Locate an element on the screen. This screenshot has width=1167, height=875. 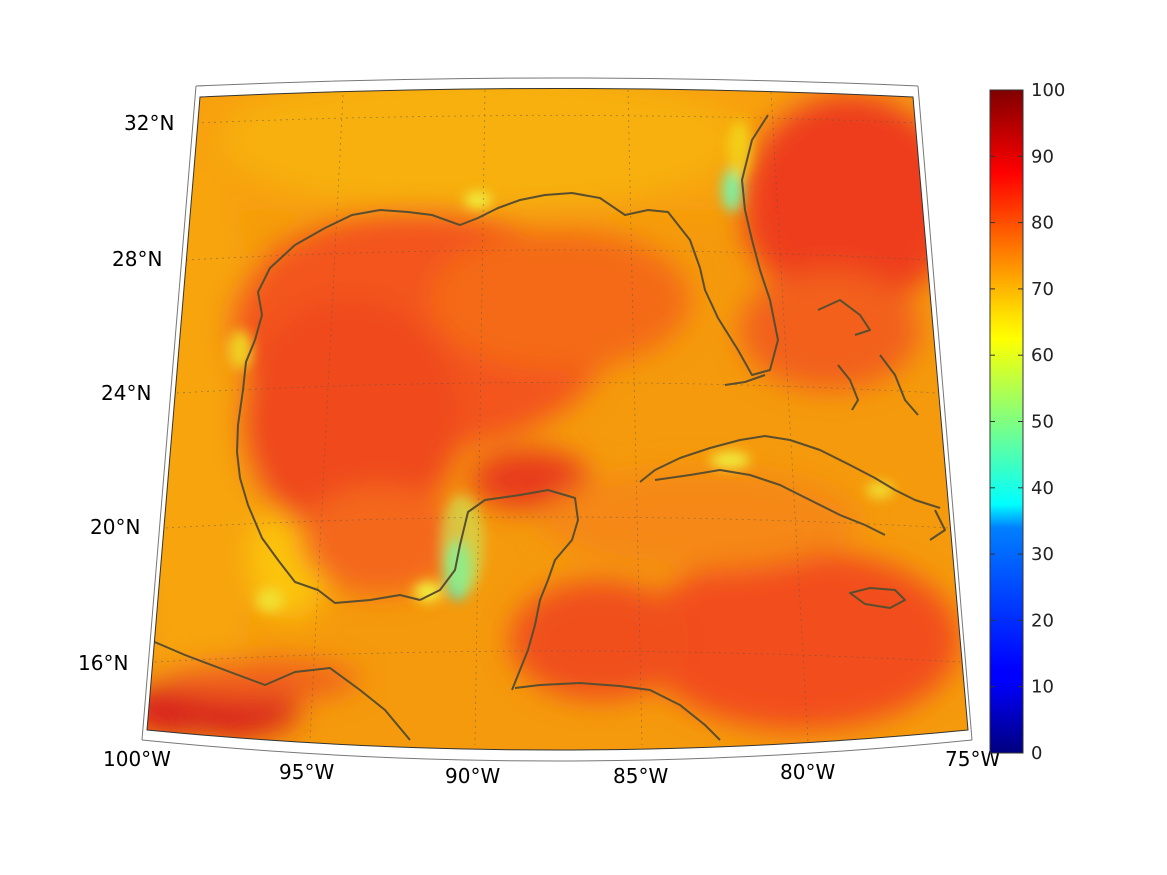
lon-tick-label: 95°W is located at coordinates (306, 772).